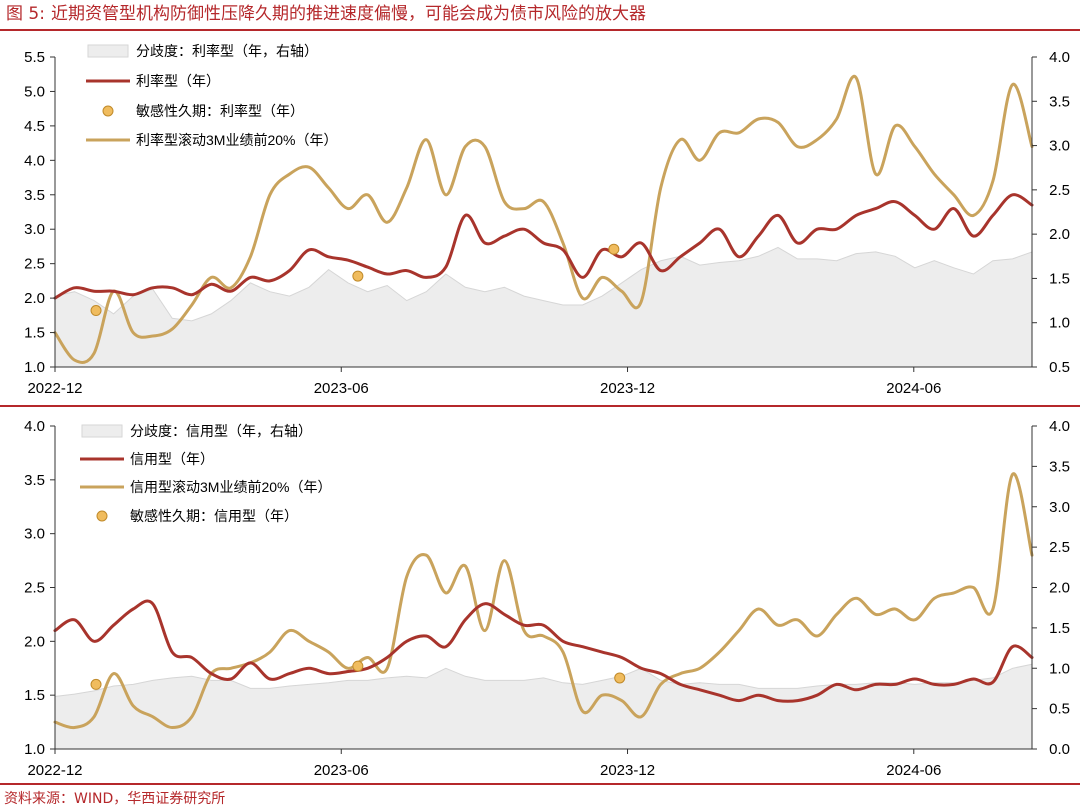 The image size is (1080, 808). I want to click on figure-title: 图 5: 近期资管型机构防御性压降久期的推进速度偏慢，可能会成为债市风险的放大器, so click(326, 14).